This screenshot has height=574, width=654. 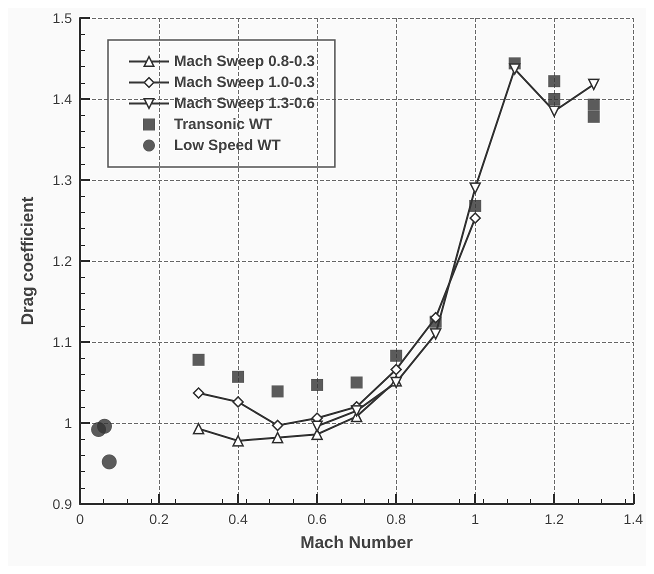 What do you see at coordinates (68, 423) in the screenshot?
I see `y-tick-label: 1` at bounding box center [68, 423].